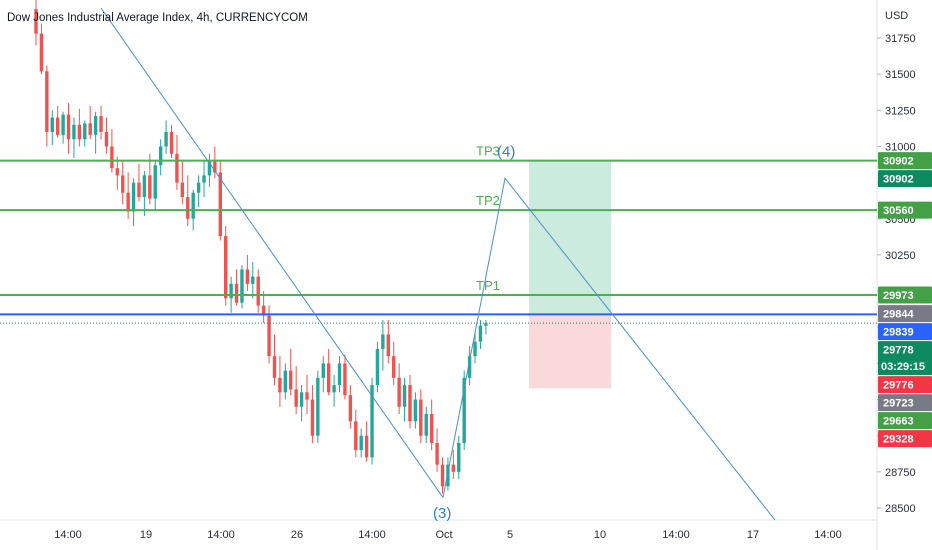 The width and height of the screenshot is (932, 550). What do you see at coordinates (297, 535) in the screenshot?
I see `x-tick-label: 26` at bounding box center [297, 535].